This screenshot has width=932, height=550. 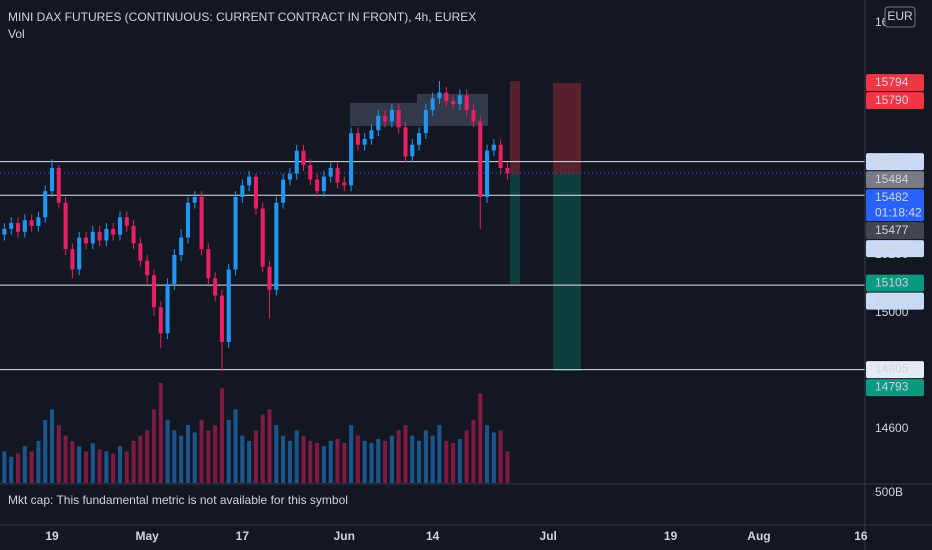 What do you see at coordinates (243, 536) in the screenshot?
I see `x-tick-label: 17` at bounding box center [243, 536].